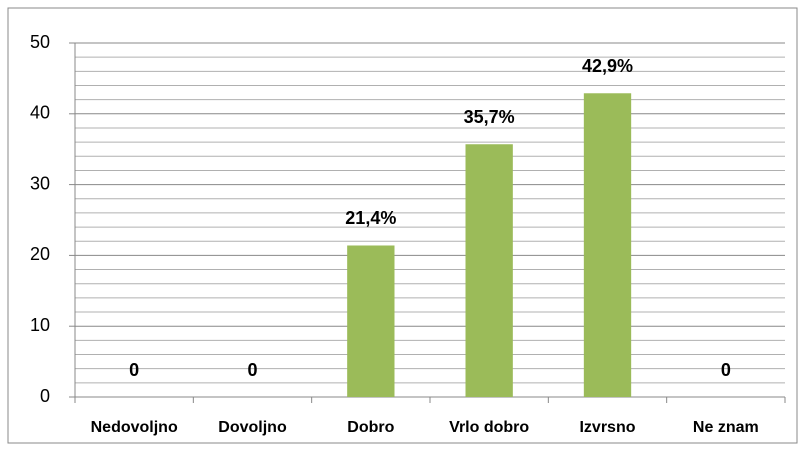 This screenshot has width=807, height=451. What do you see at coordinates (370, 218) in the screenshot?
I see `data-label: 21,4%` at bounding box center [370, 218].